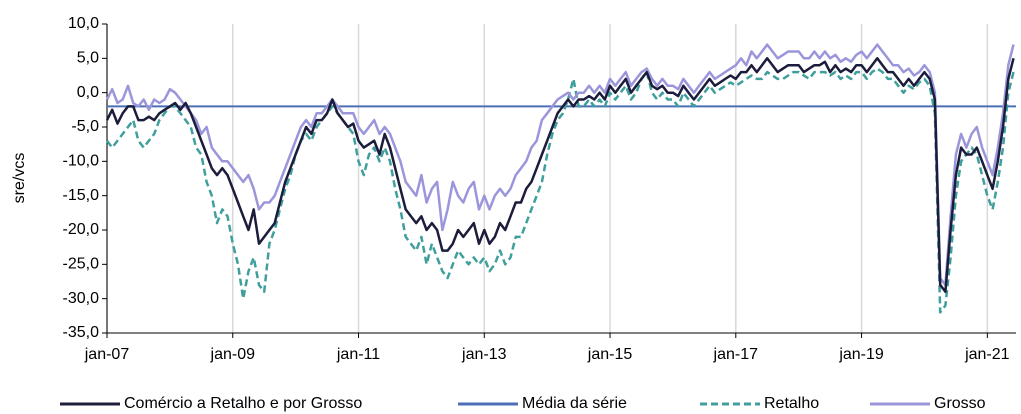 The height and width of the screenshot is (414, 1021). I want to click on legend-label: Retalho, so click(791, 403).